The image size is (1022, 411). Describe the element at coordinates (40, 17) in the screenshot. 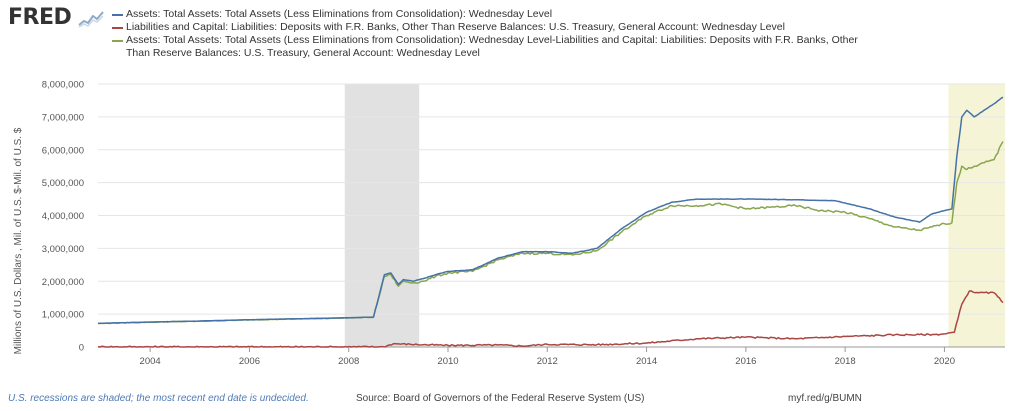

I see `fred-logo-text: FRED` at that location.